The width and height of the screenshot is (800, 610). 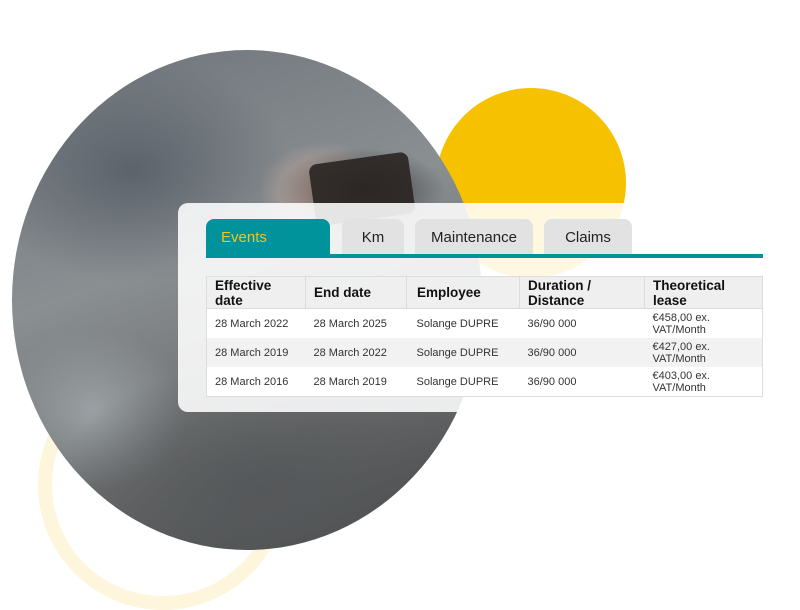 What do you see at coordinates (356, 292) in the screenshot?
I see `header-end-date: End date` at bounding box center [356, 292].